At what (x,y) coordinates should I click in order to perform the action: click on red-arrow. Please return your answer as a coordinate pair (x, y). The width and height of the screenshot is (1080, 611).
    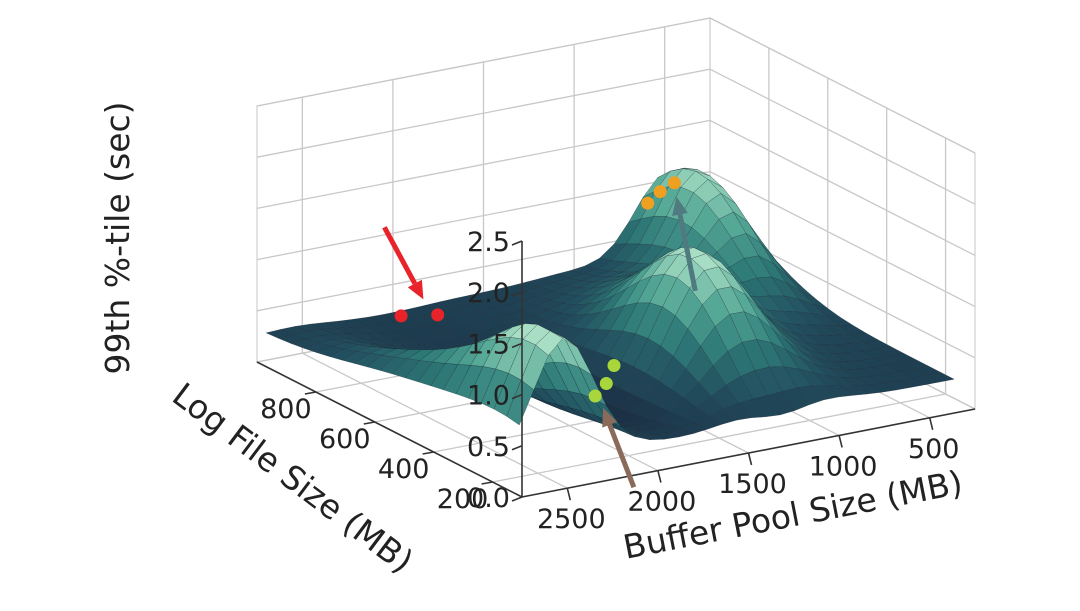
    Looking at the image, I should click on (403, 263).